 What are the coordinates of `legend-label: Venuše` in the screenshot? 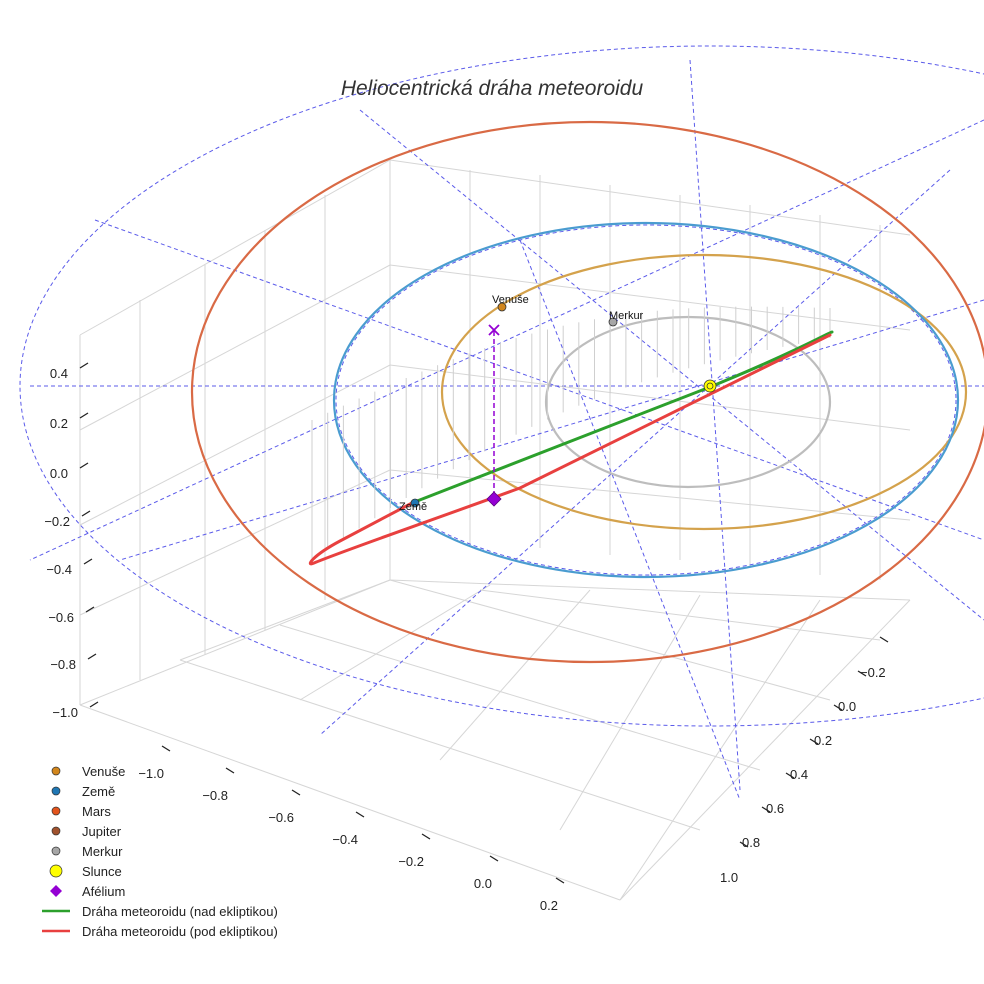 It's located at (103, 771).